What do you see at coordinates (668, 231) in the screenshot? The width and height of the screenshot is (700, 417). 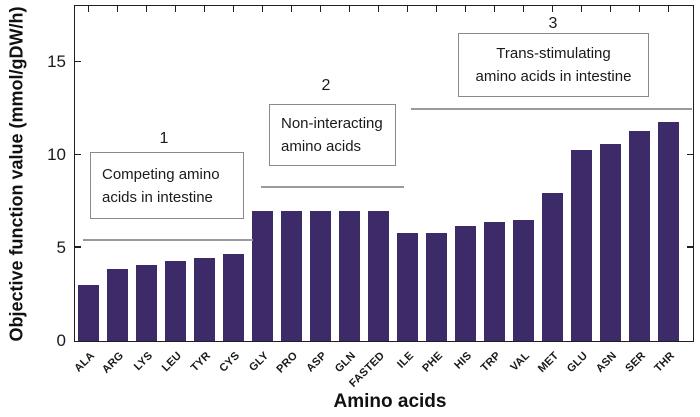 I see `bar-THR` at bounding box center [668, 231].